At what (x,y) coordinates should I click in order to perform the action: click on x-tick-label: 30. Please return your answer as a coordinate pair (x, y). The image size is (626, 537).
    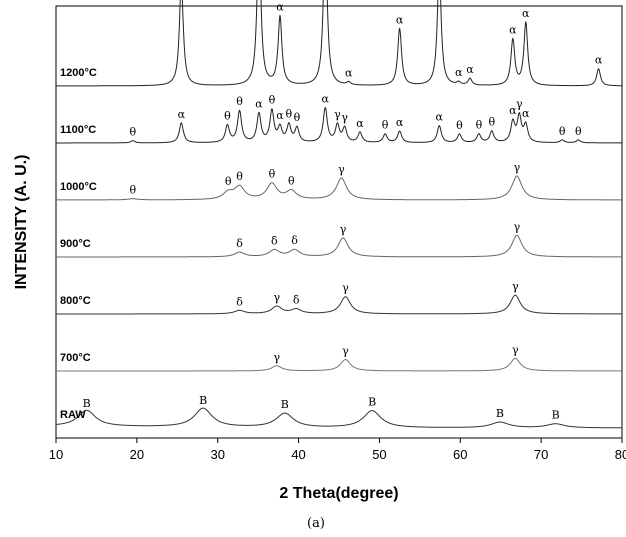
    Looking at the image, I should click on (217, 454).